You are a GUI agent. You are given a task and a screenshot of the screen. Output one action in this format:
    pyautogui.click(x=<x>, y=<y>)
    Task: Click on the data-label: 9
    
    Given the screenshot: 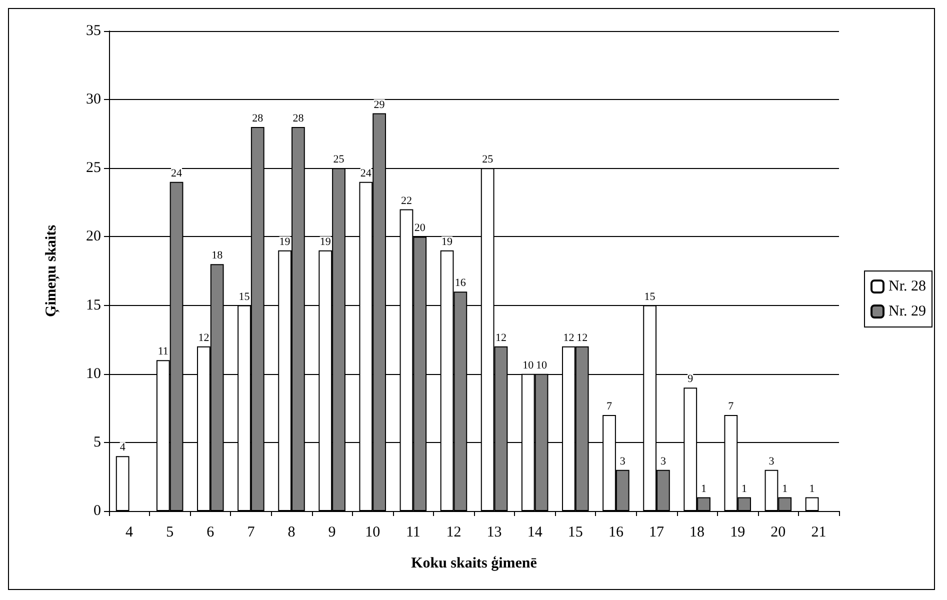 What is the action you would take?
    pyautogui.click(x=691, y=379)
    